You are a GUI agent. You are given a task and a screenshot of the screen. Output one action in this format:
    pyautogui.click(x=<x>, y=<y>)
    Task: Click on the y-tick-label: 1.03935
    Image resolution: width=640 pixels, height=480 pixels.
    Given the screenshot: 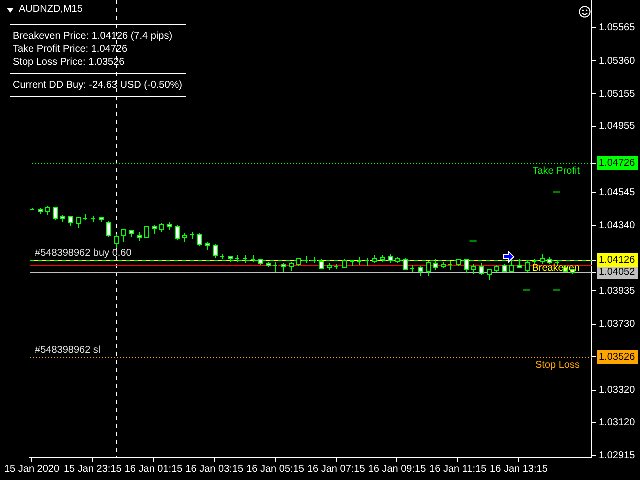 What is the action you would take?
    pyautogui.click(x=617, y=291)
    